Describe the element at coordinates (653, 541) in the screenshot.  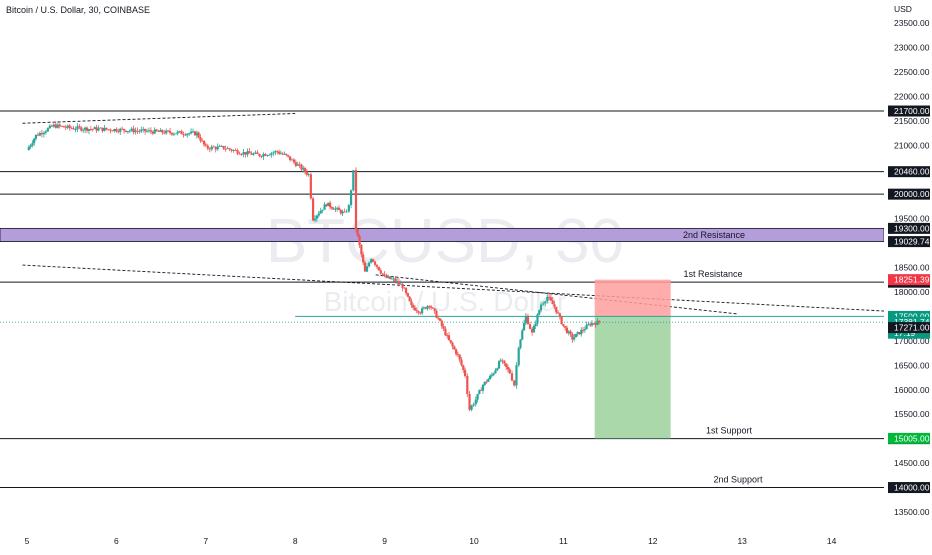
I see `x-tick-7: 12` at that location.